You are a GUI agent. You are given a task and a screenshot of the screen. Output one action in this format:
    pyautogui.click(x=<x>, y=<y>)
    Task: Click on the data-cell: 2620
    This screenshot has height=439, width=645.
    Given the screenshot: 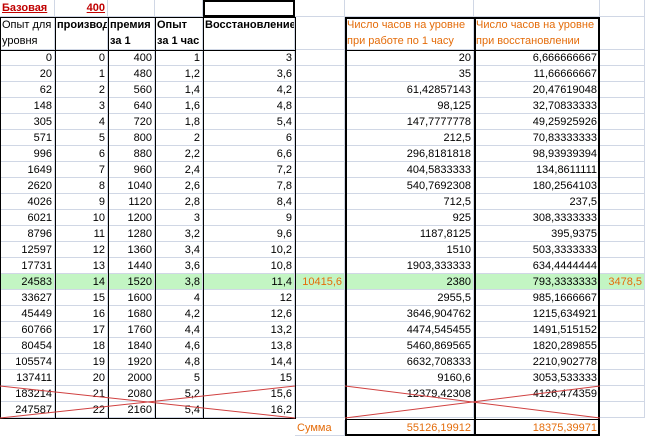 What is the action you would take?
    pyautogui.click(x=27, y=186)
    